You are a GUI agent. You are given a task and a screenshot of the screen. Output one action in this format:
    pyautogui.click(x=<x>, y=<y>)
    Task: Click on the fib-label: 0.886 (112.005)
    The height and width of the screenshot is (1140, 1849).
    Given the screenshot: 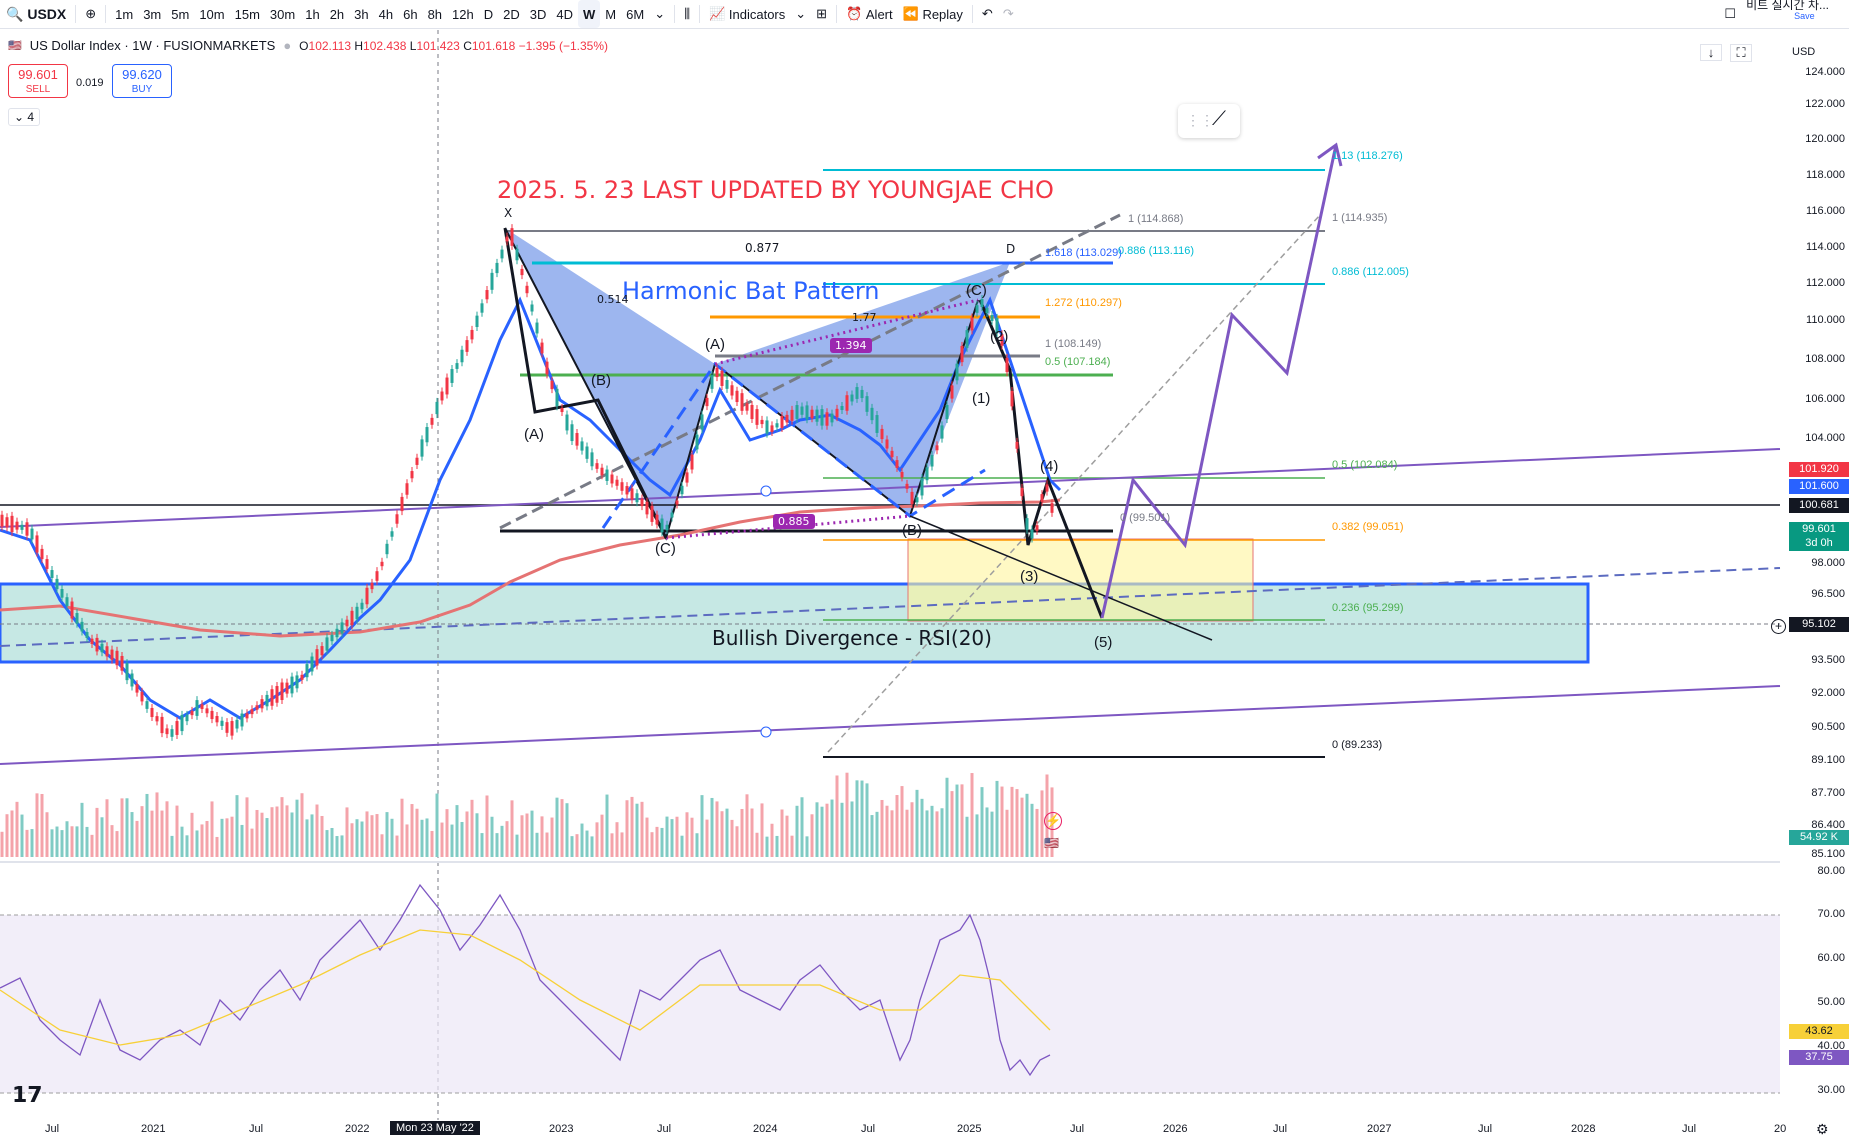 What is the action you would take?
    pyautogui.click(x=1370, y=272)
    